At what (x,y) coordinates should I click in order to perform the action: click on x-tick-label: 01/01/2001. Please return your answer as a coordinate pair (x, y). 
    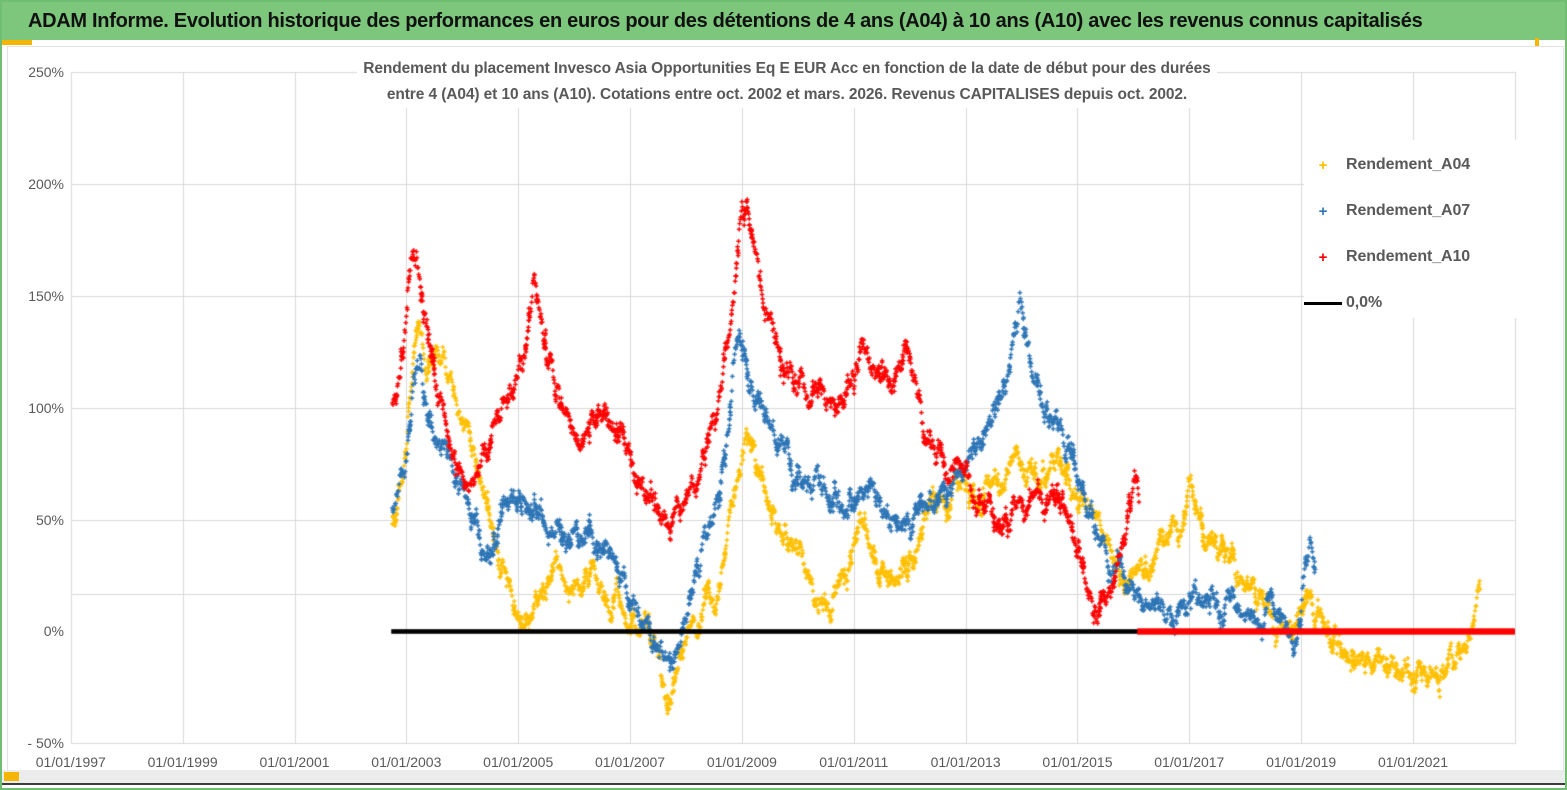
    Looking at the image, I should click on (294, 762).